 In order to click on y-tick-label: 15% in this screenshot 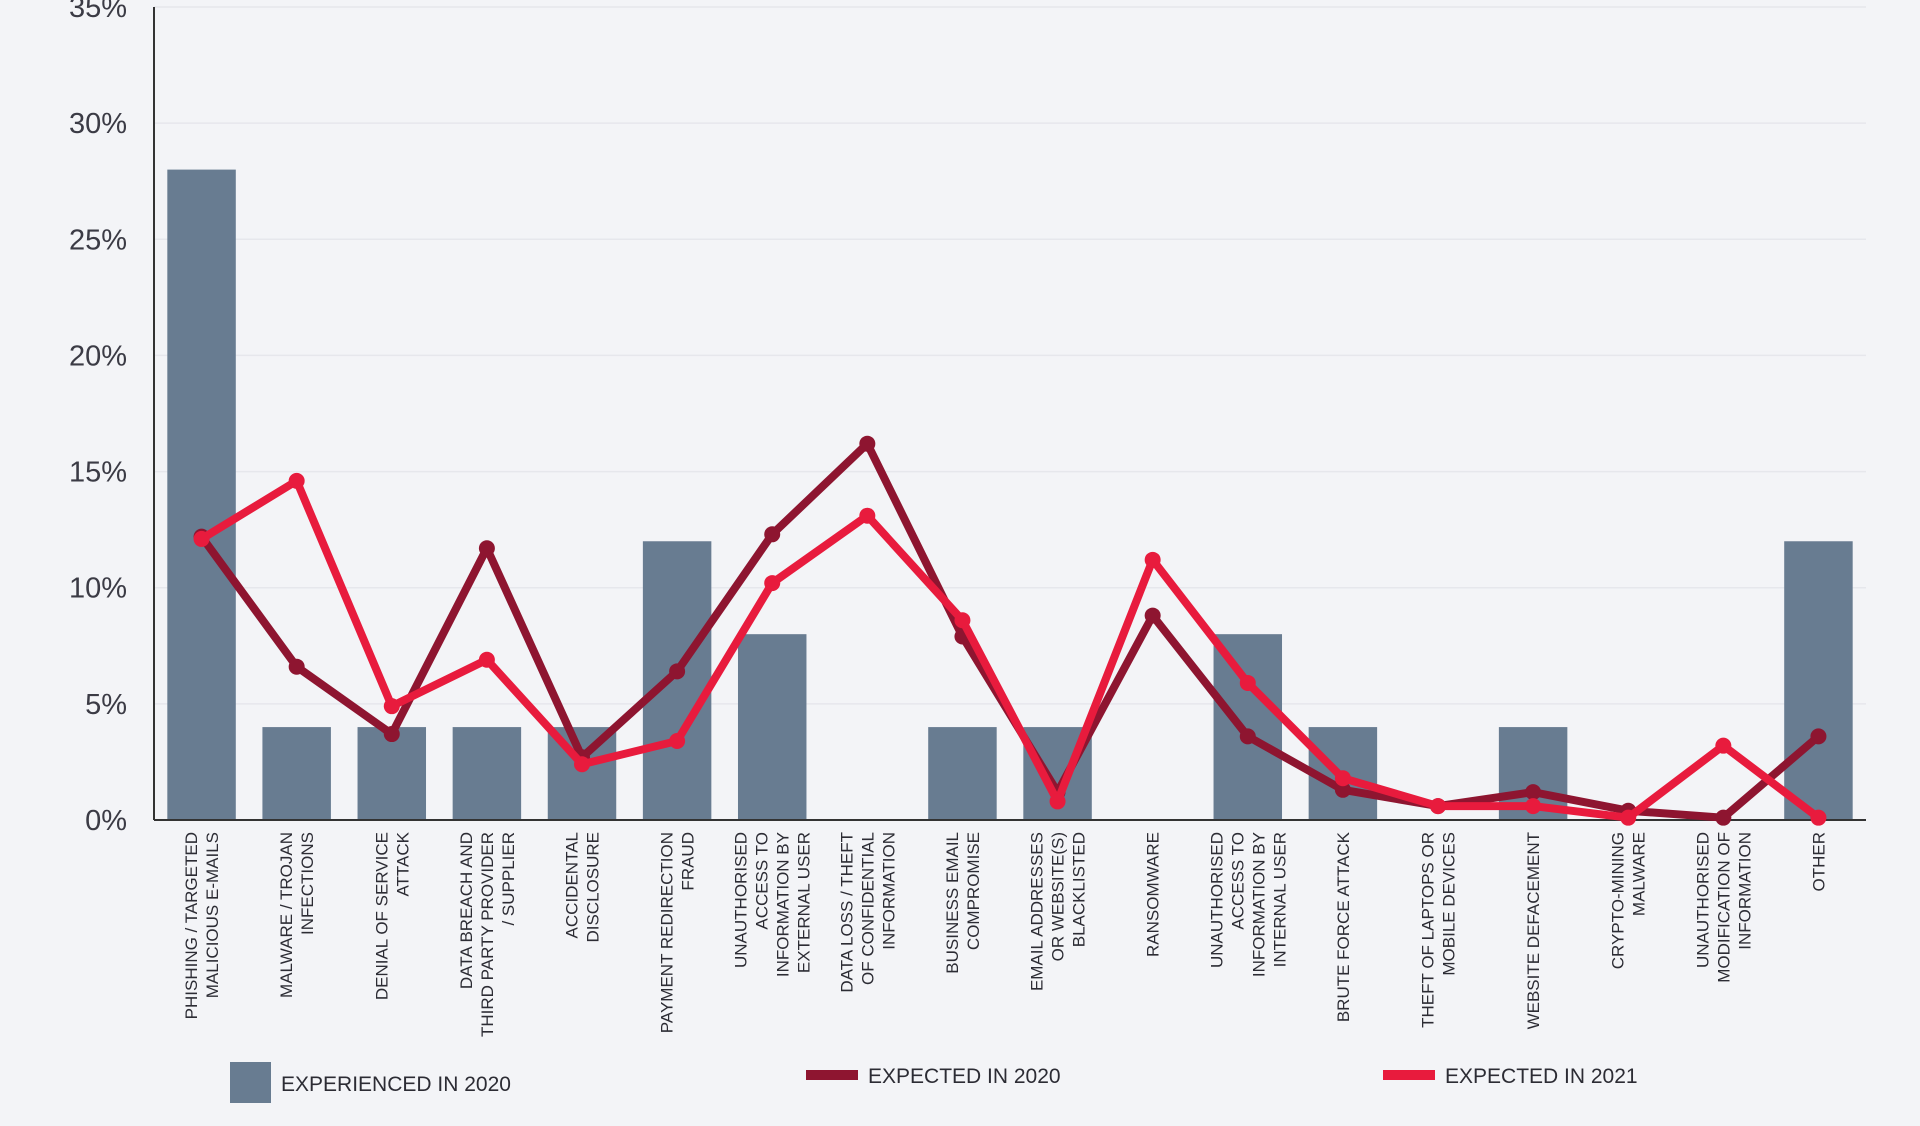, I will do `click(98, 473)`.